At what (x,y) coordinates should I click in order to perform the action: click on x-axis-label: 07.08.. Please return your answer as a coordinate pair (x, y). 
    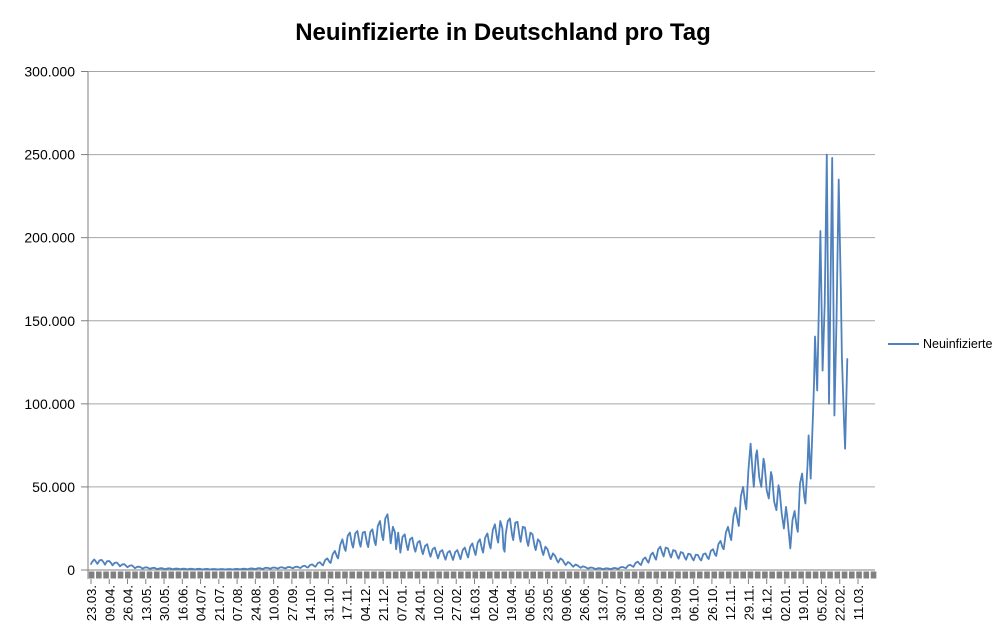
    Looking at the image, I should click on (237, 603).